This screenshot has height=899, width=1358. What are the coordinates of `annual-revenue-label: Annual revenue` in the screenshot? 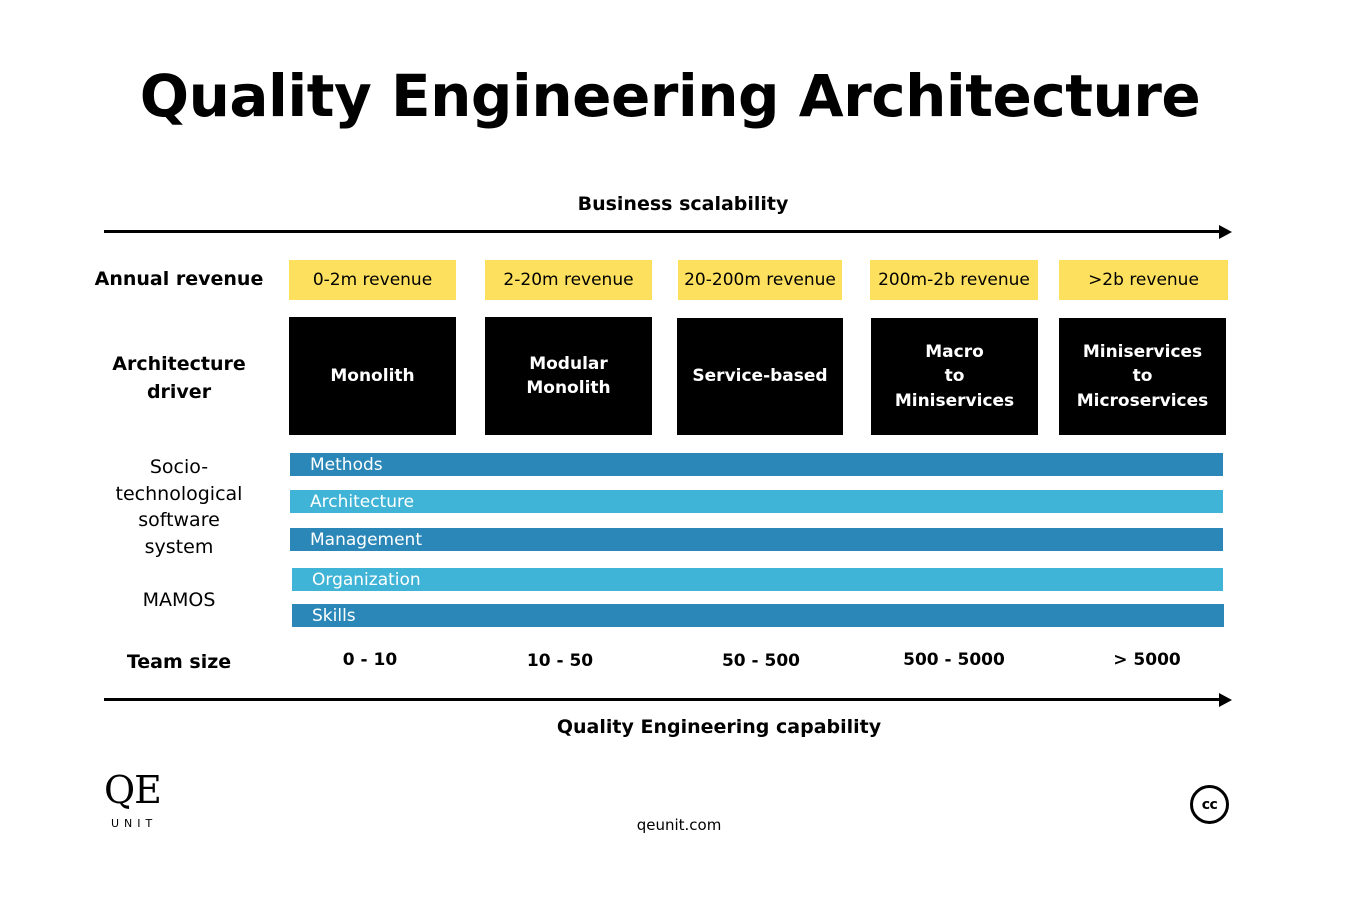 It's located at (179, 279).